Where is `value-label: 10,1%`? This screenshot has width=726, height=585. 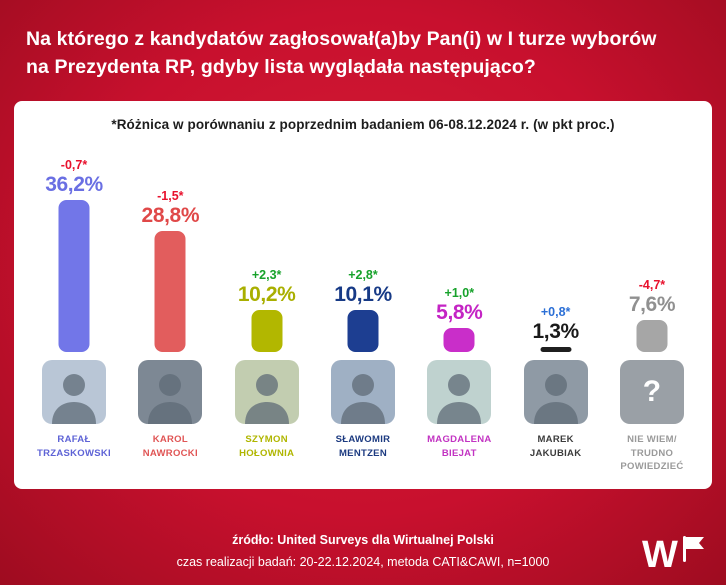 value-label: 10,1% is located at coordinates (363, 294).